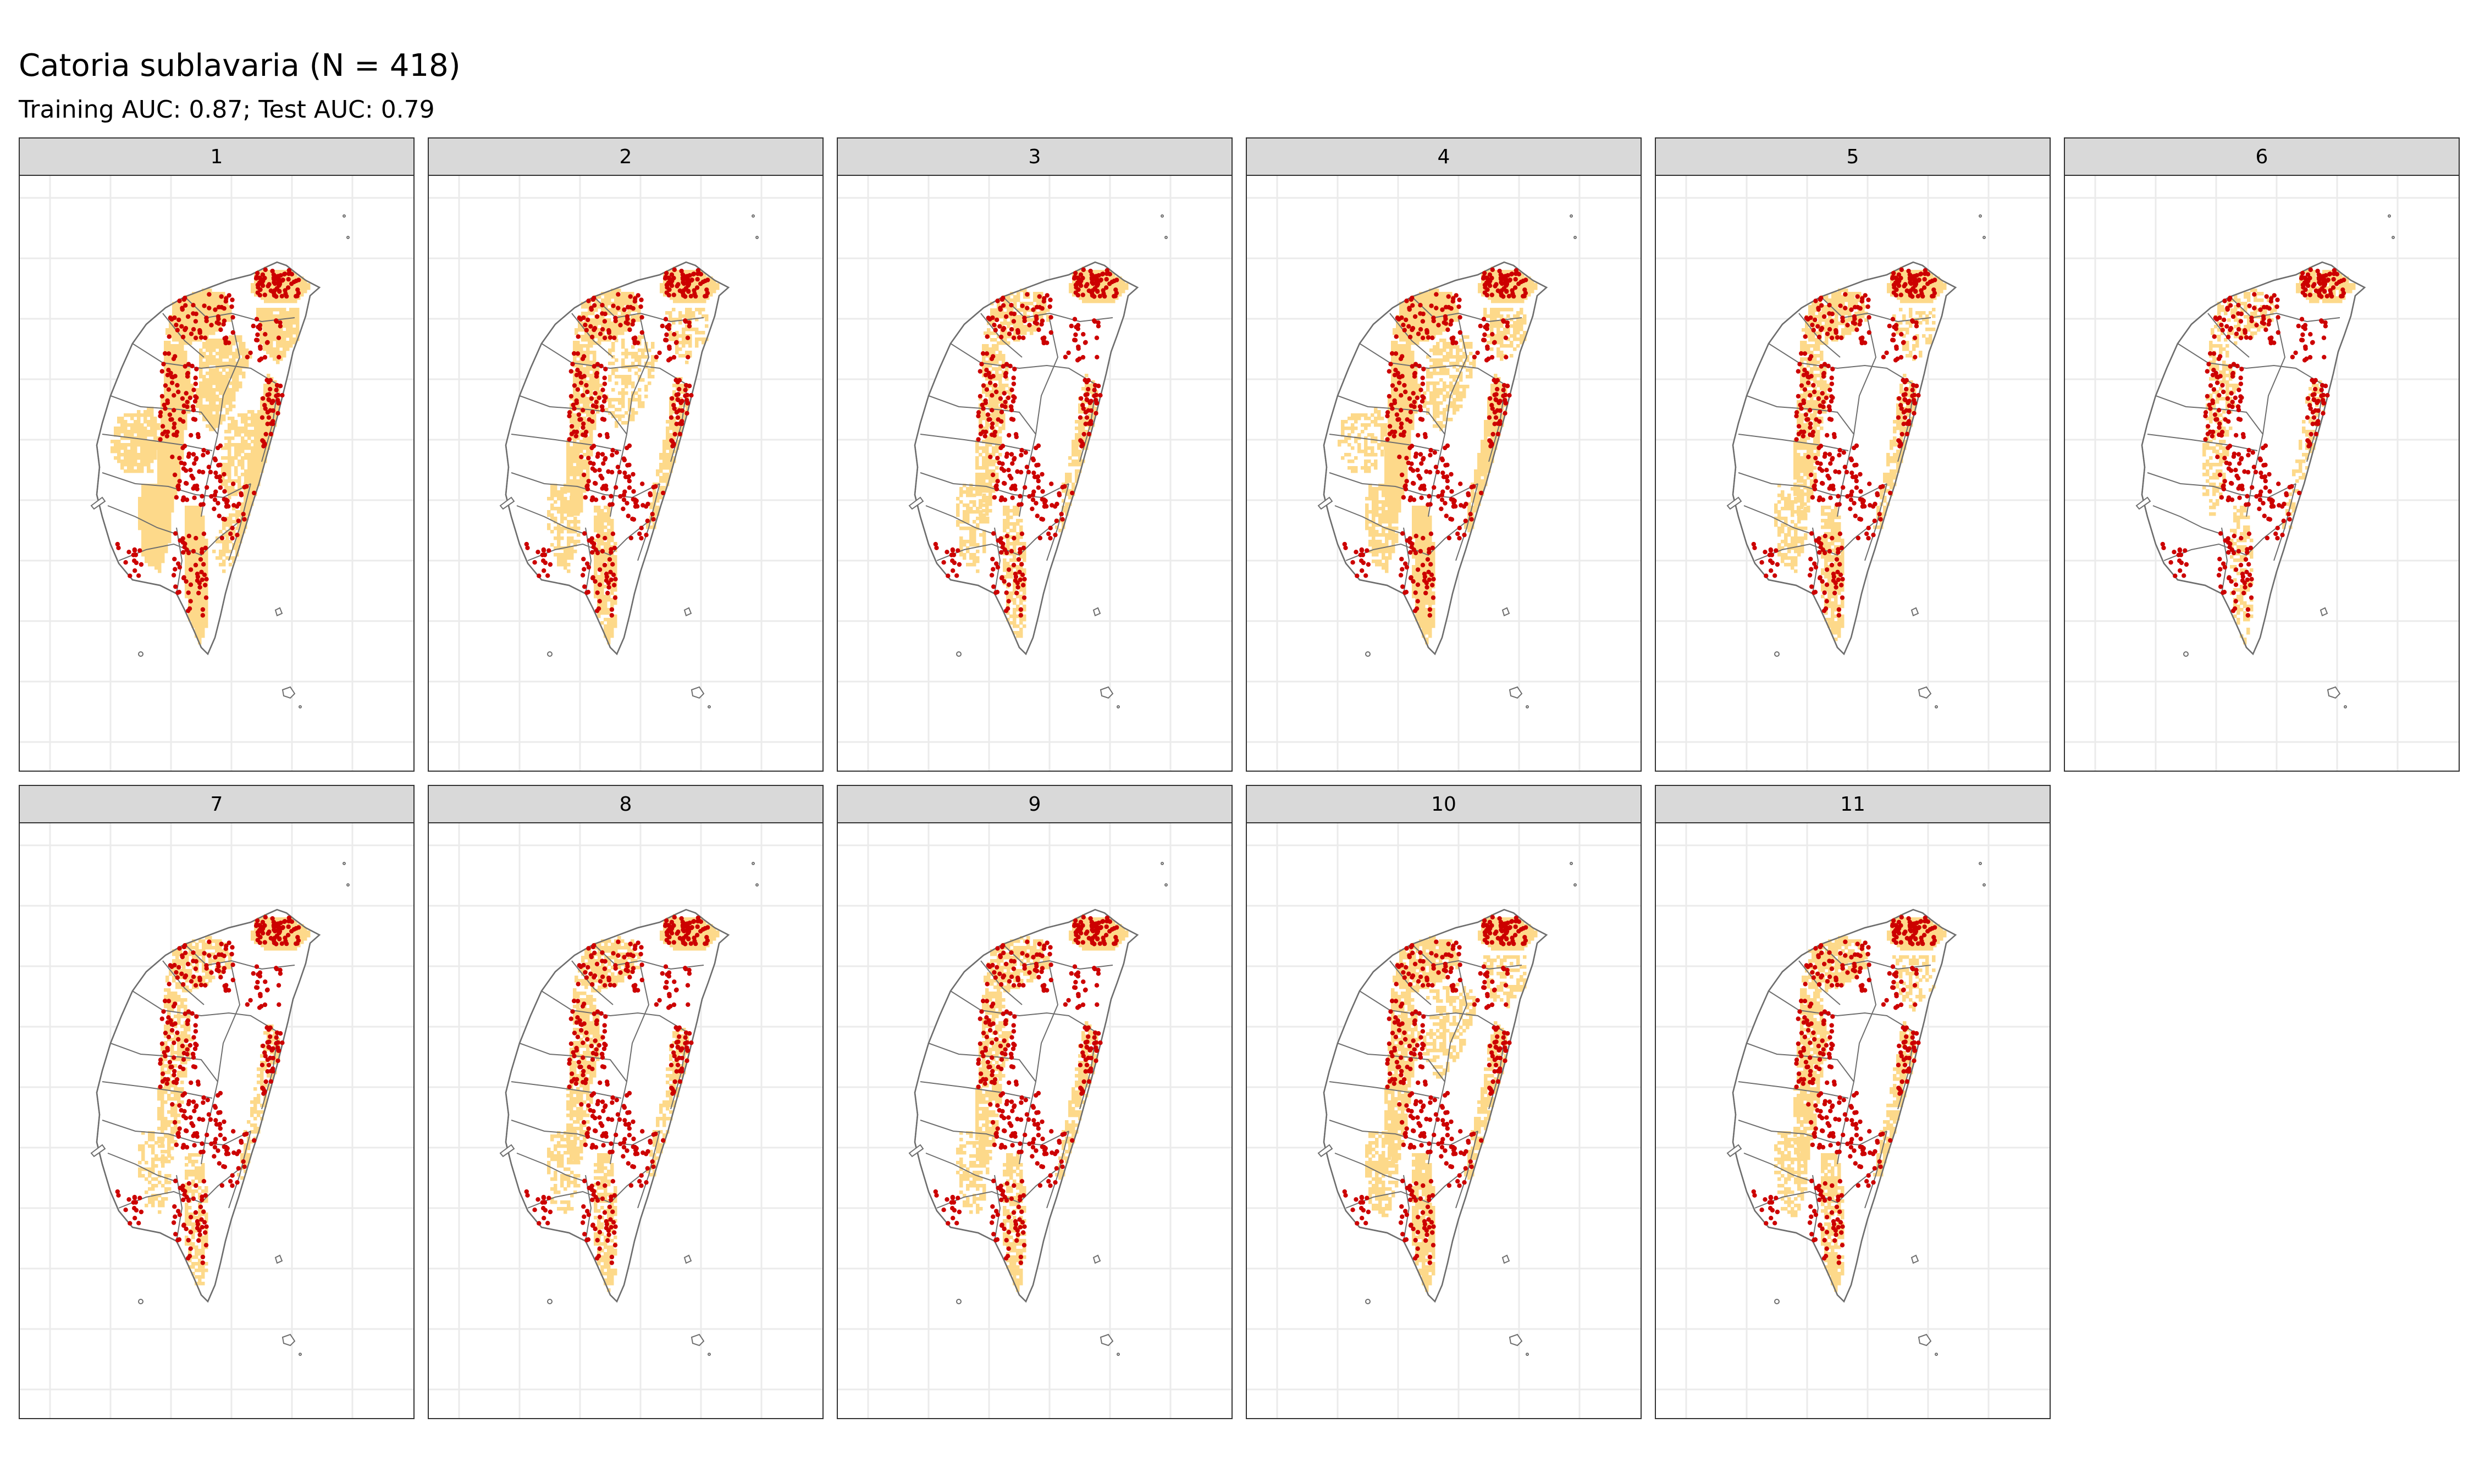 Image resolution: width=2474 pixels, height=1484 pixels. I want to click on facet-2: 2, so click(626, 454).